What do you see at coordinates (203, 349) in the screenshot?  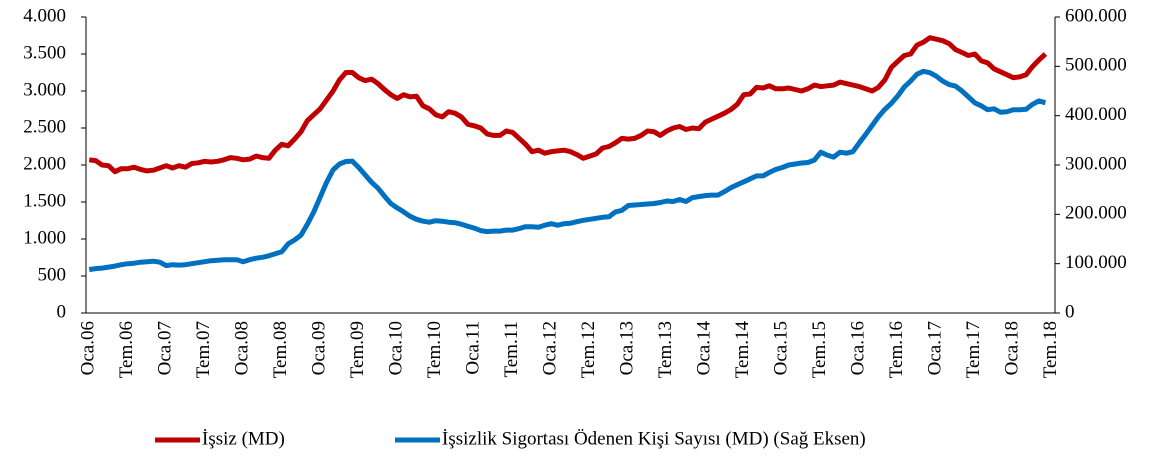 I see `x-tick-label: Tem.07` at bounding box center [203, 349].